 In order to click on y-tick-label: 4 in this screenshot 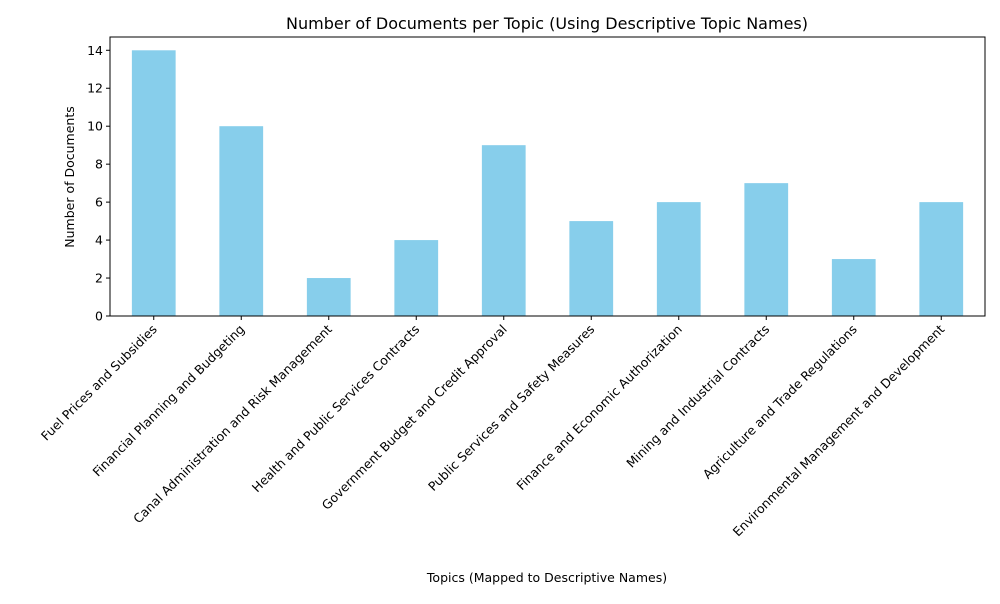, I will do `click(99, 240)`.